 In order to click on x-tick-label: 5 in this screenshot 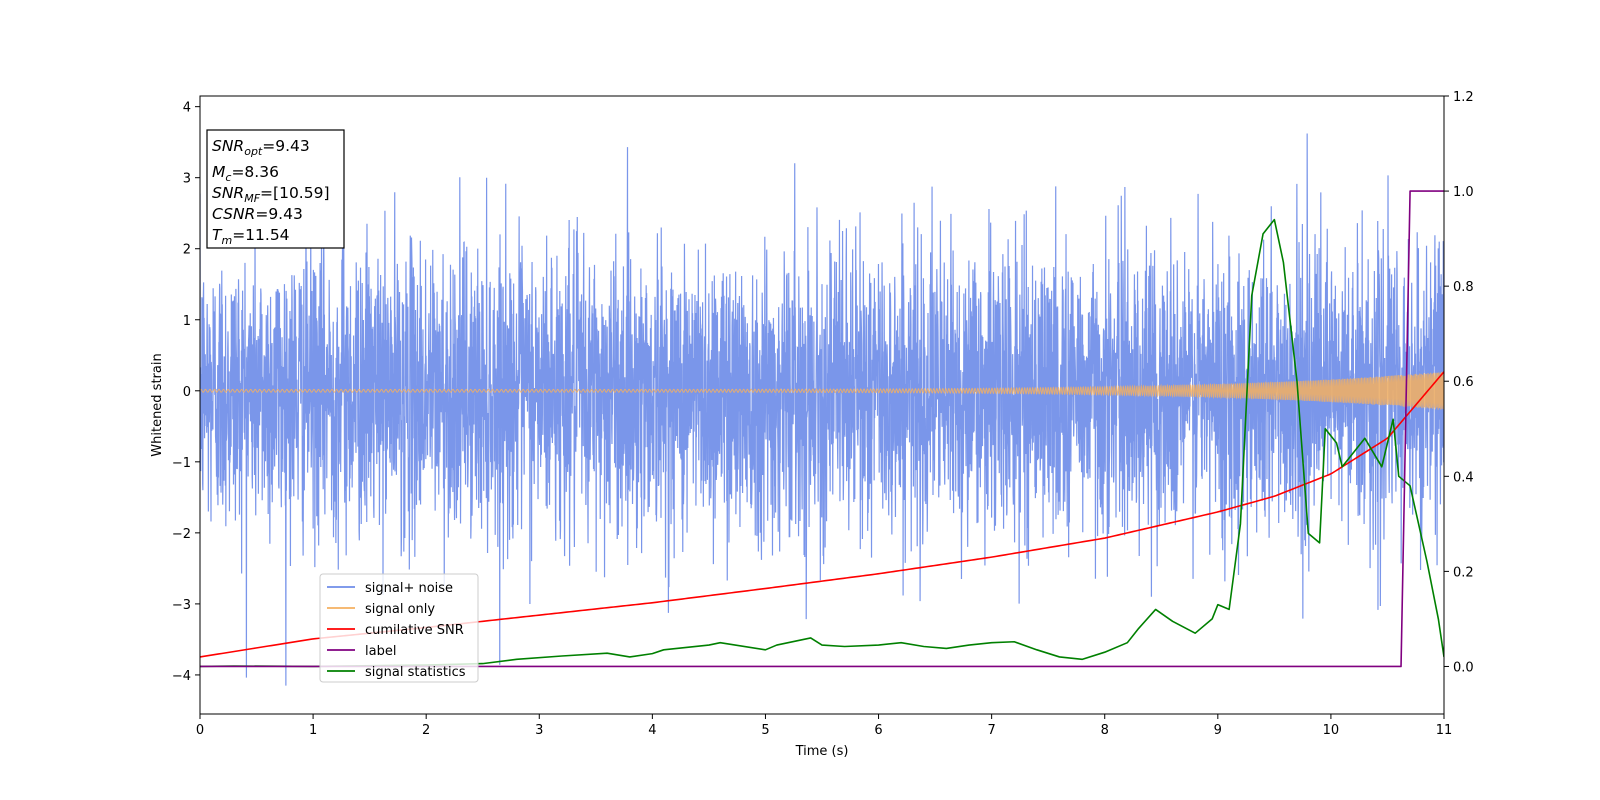, I will do `click(765, 730)`.